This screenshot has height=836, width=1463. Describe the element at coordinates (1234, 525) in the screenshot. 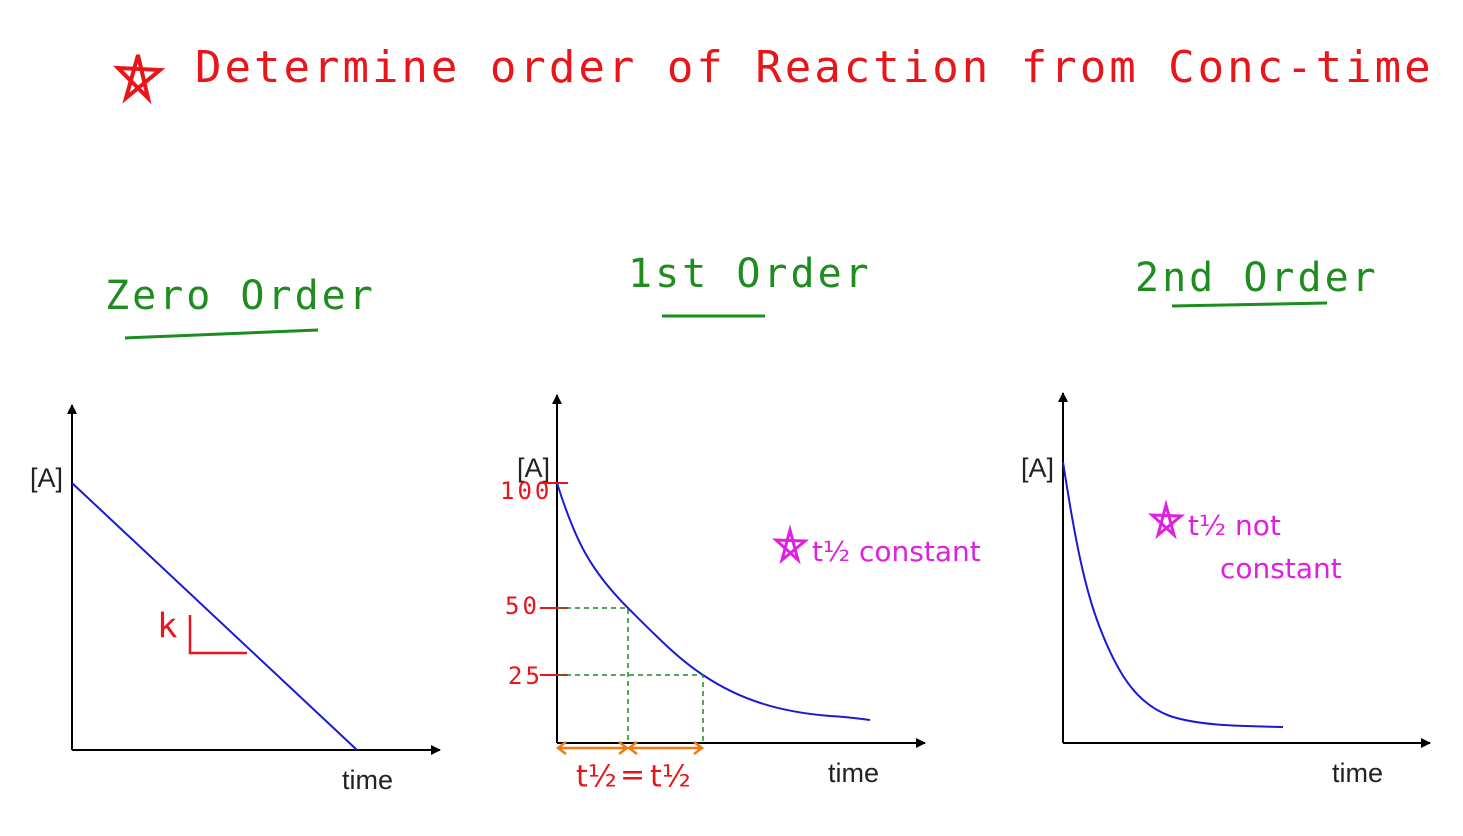

I see `note: t½ not` at that location.